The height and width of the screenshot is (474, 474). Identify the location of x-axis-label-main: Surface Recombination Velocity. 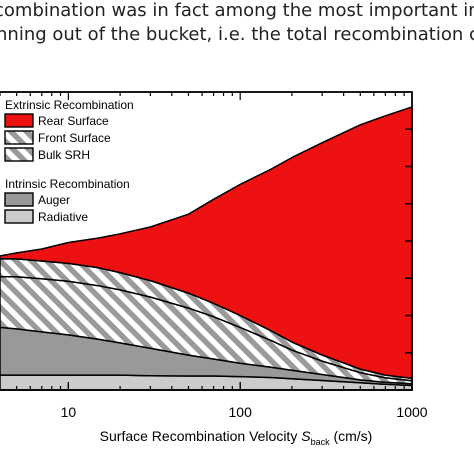
(201, 436).